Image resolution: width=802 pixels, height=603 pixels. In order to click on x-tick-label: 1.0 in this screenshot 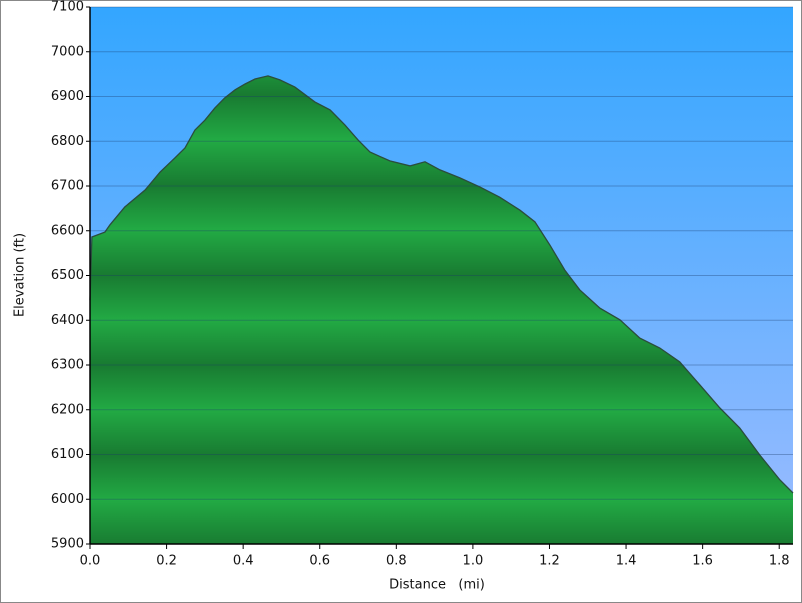, I will do `click(473, 561)`.